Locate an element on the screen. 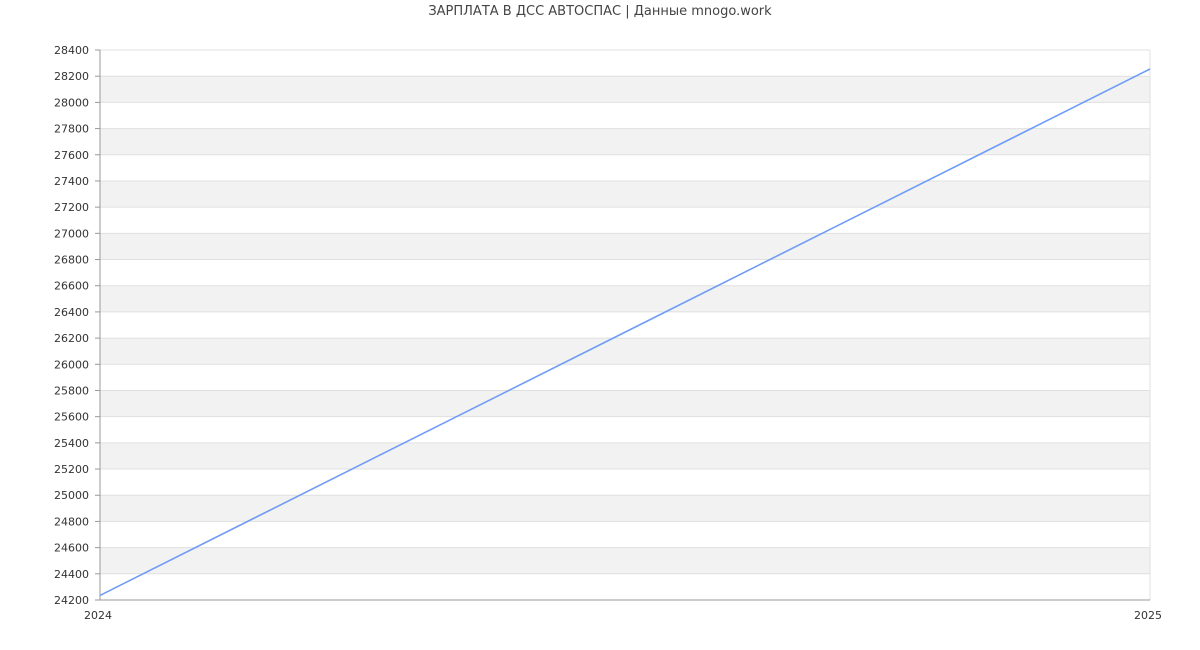 The width and height of the screenshot is (1200, 650). y-tick-label: 27400 is located at coordinates (71, 181).